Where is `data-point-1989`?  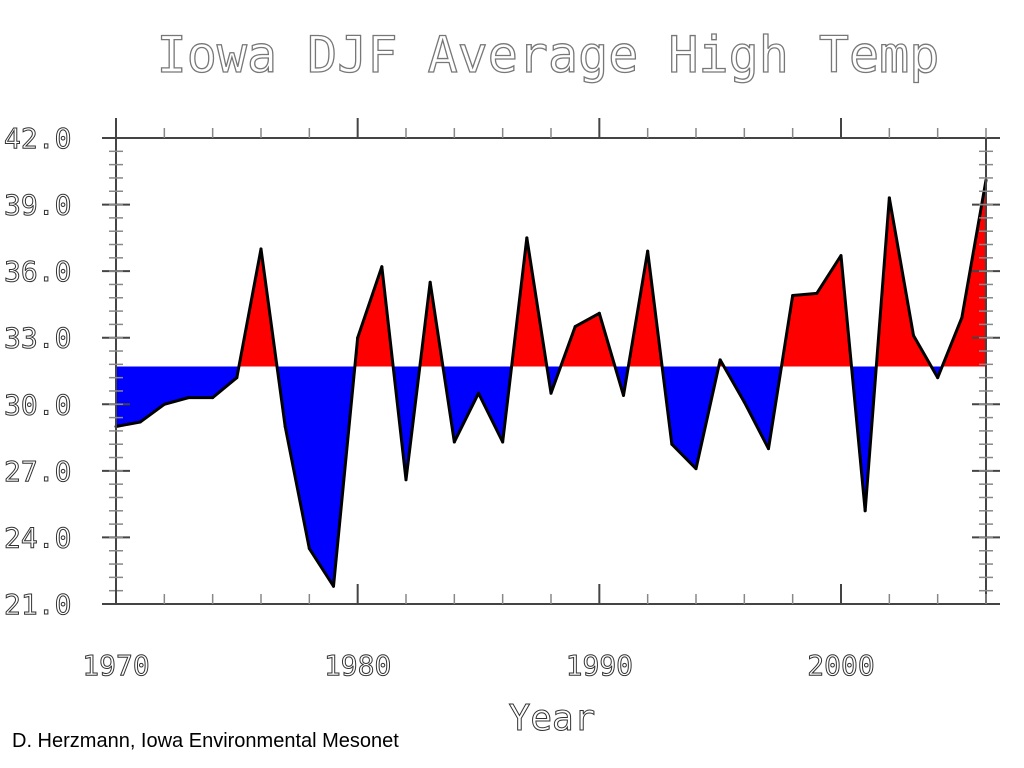 data-point-1989 is located at coordinates (575, 327).